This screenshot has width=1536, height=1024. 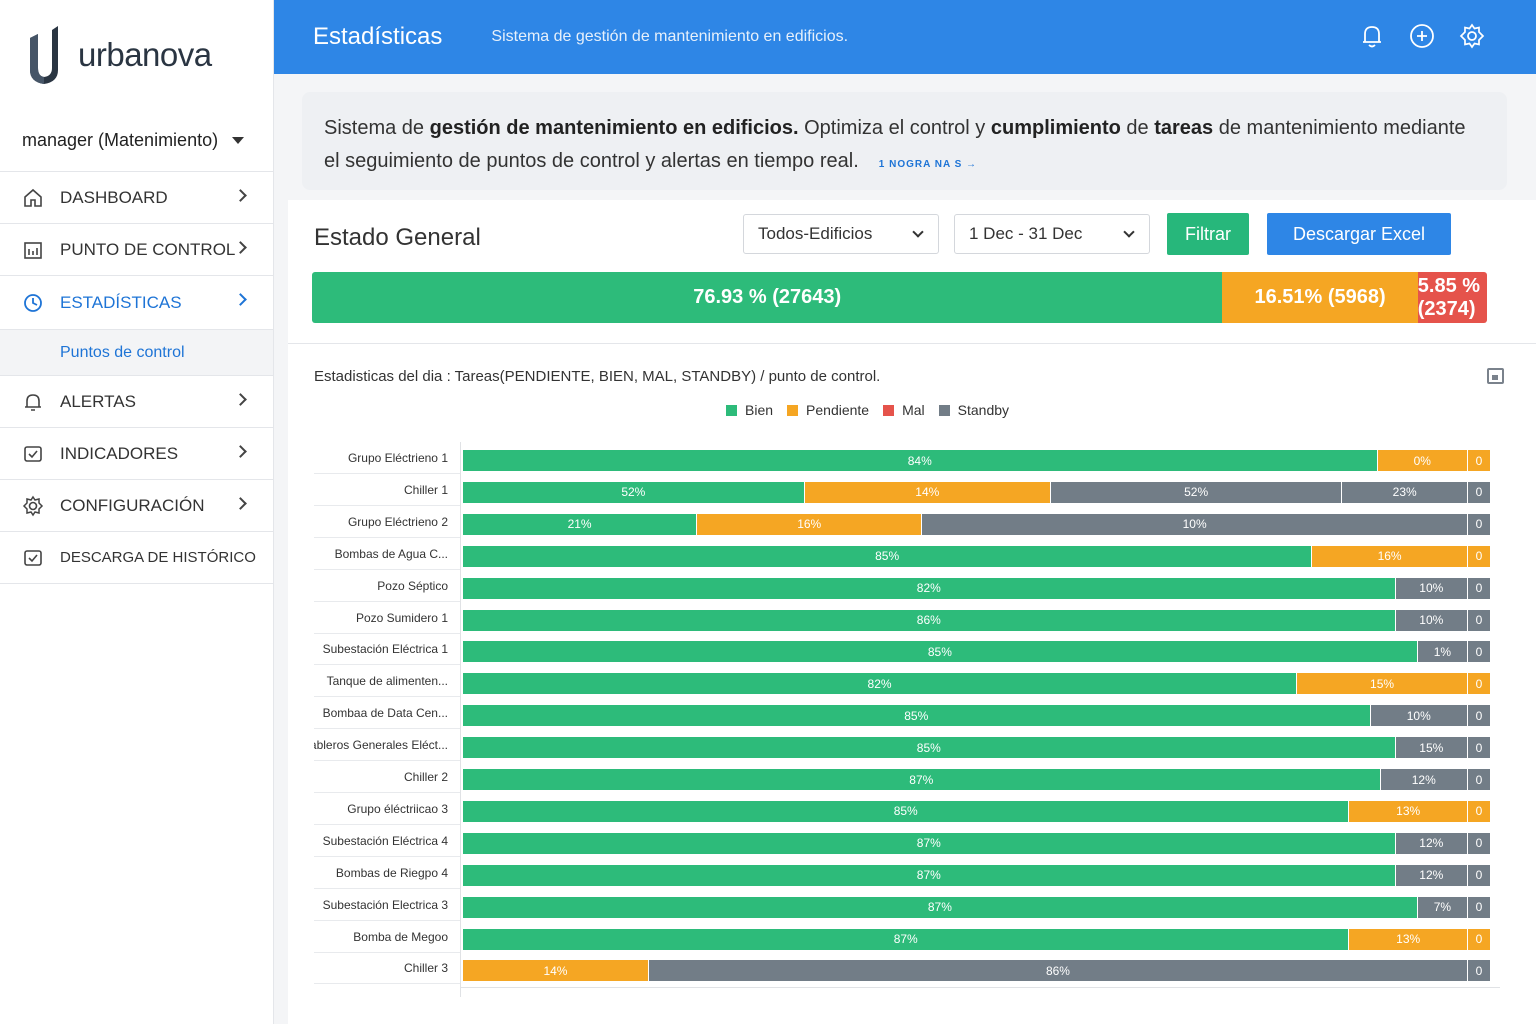 What do you see at coordinates (841, 234) in the screenshot?
I see `building-select: Todos-Edificios` at bounding box center [841, 234].